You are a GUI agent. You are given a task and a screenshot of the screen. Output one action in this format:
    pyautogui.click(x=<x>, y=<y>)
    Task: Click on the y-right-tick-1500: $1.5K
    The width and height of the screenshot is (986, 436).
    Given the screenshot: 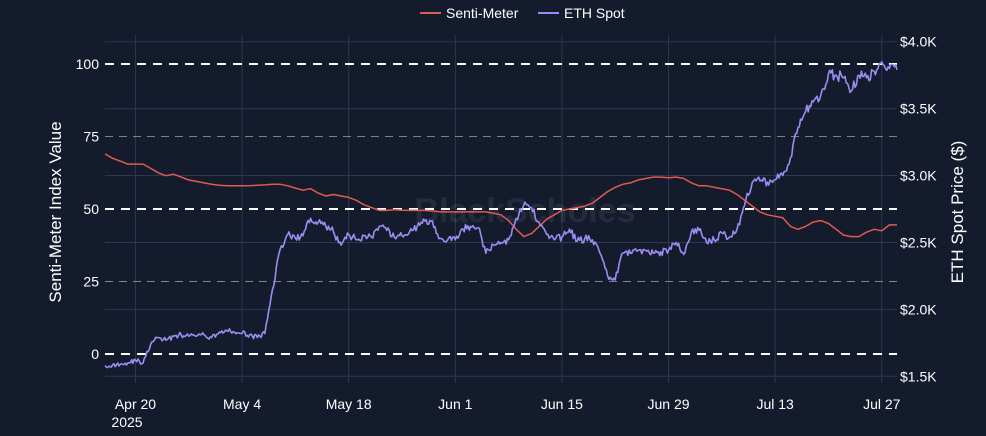 What is the action you would take?
    pyautogui.click(x=918, y=376)
    